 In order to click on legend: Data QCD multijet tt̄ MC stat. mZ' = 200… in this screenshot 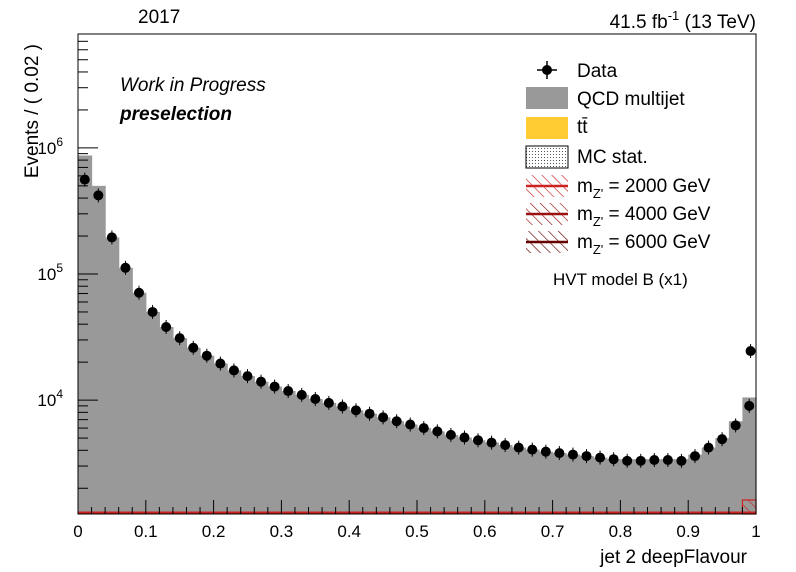, I will do `click(618, 175)`.